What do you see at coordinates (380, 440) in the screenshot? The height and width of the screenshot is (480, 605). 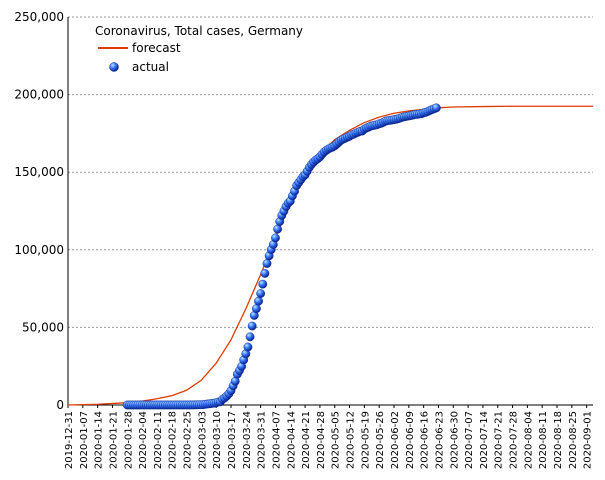 I see `x-tick-label: 2020-05-26` at bounding box center [380, 440].